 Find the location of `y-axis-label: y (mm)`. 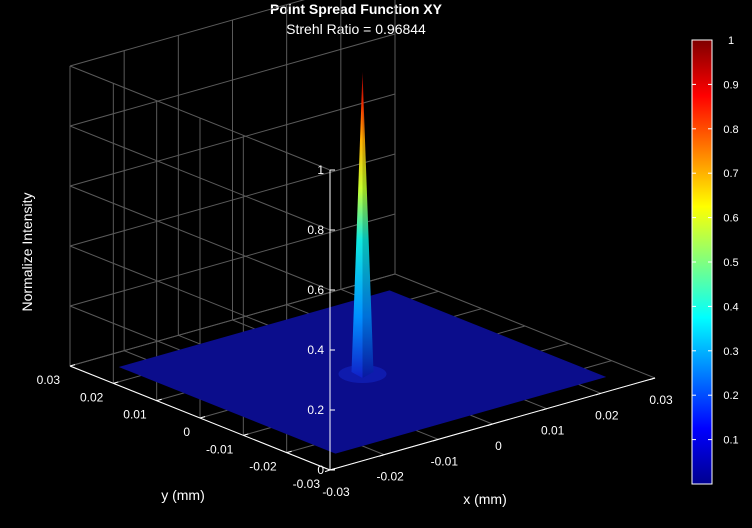

y-axis-label: y (mm) is located at coordinates (183, 495).